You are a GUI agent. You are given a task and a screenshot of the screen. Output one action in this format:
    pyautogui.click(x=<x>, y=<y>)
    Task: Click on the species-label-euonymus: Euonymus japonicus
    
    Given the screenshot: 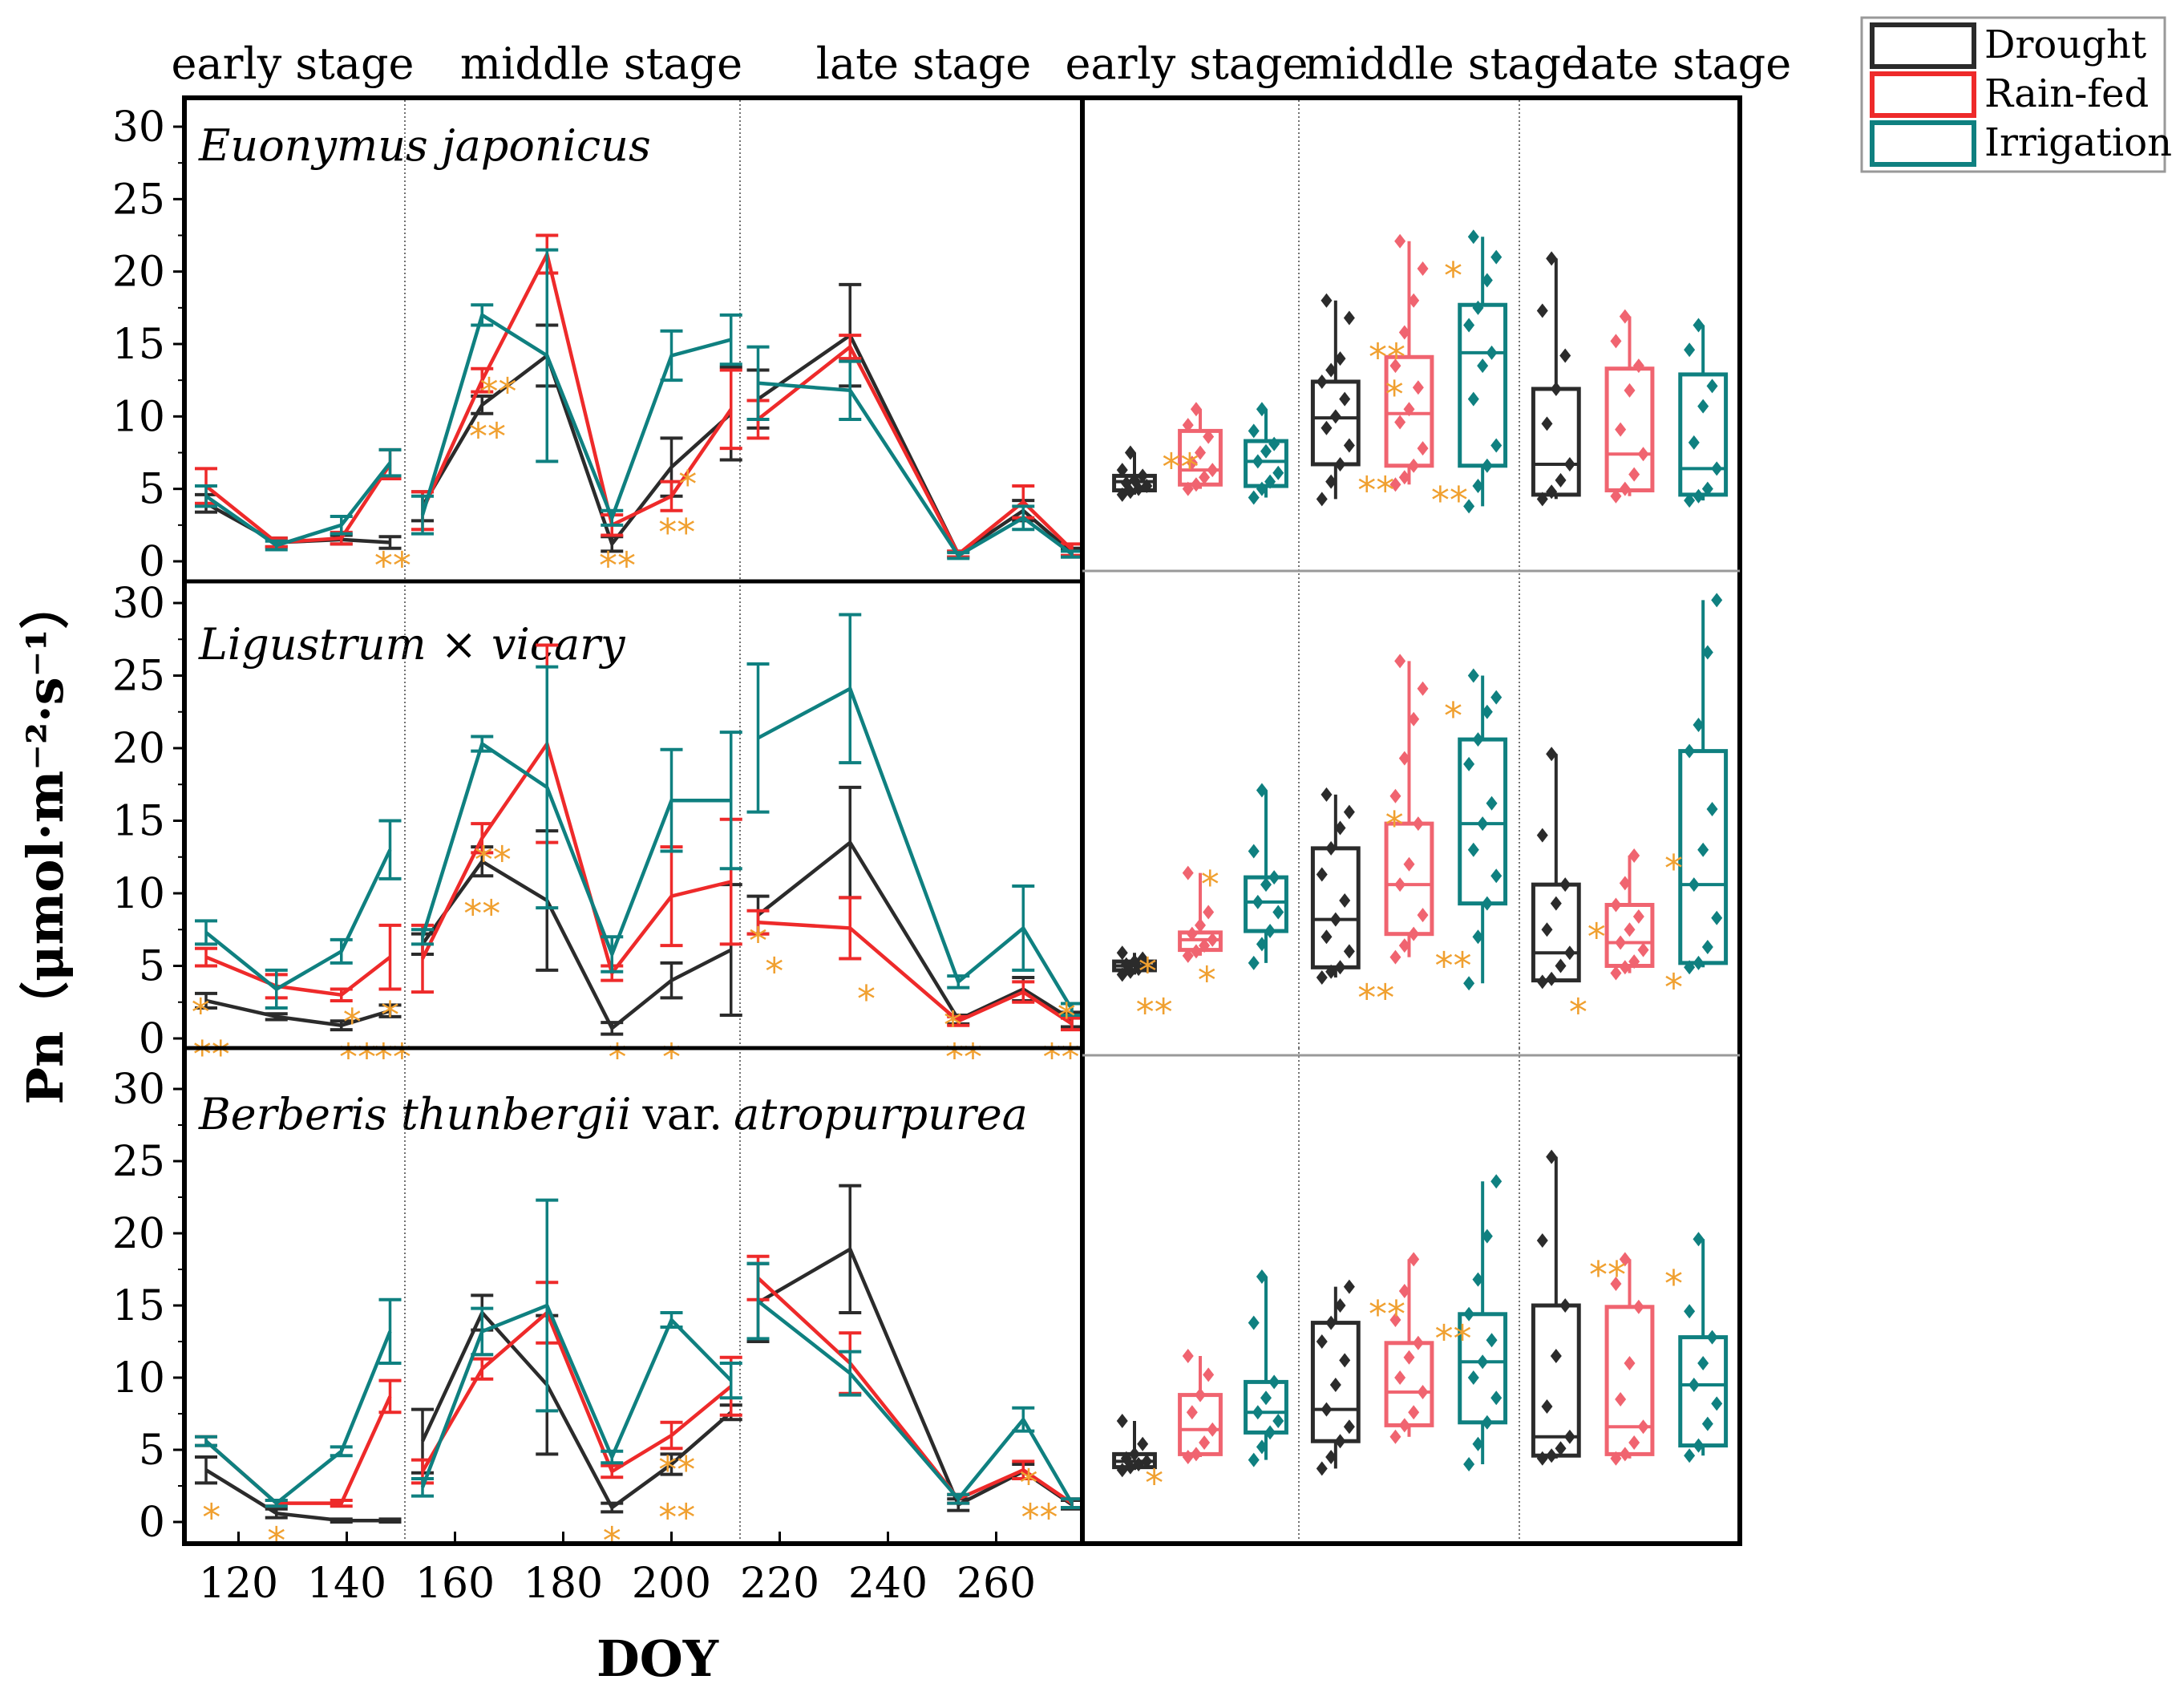 What is the action you would take?
    pyautogui.click(x=425, y=145)
    